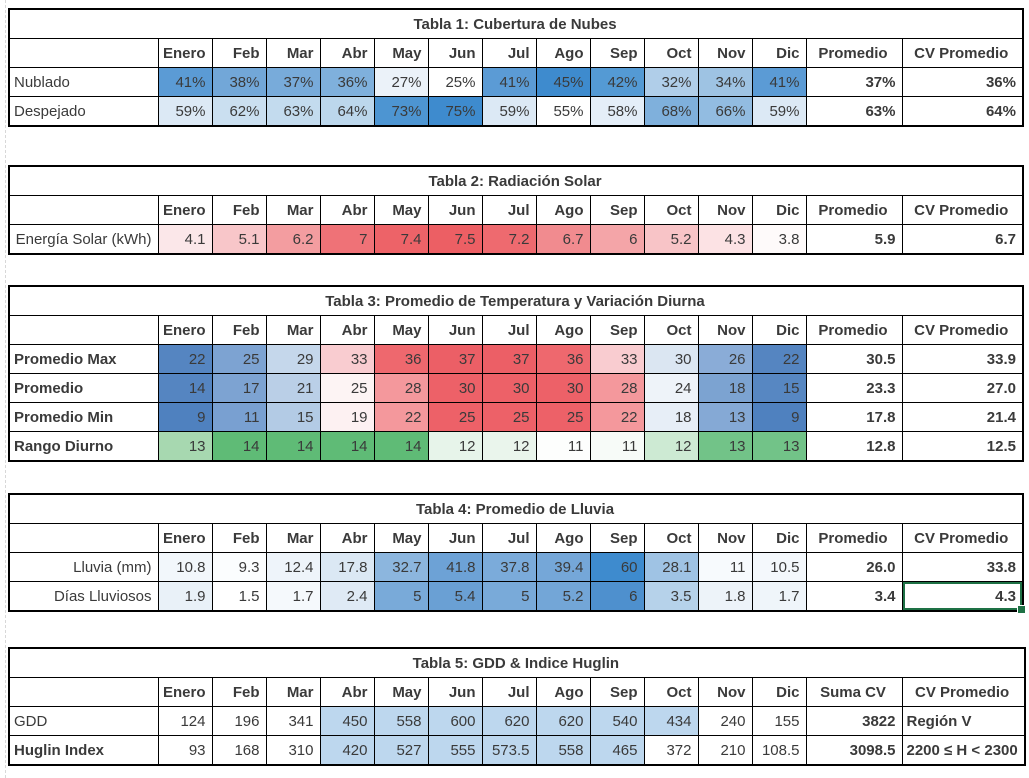  Describe the element at coordinates (617, 721) in the screenshot. I see `data-cell: 540` at that location.